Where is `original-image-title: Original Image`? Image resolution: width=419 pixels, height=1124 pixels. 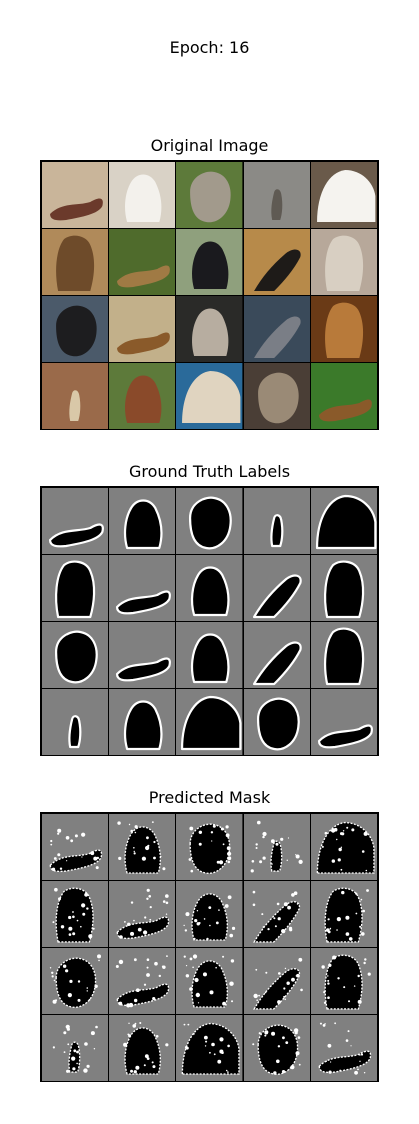 original-image-title: Original Image is located at coordinates (209, 145).